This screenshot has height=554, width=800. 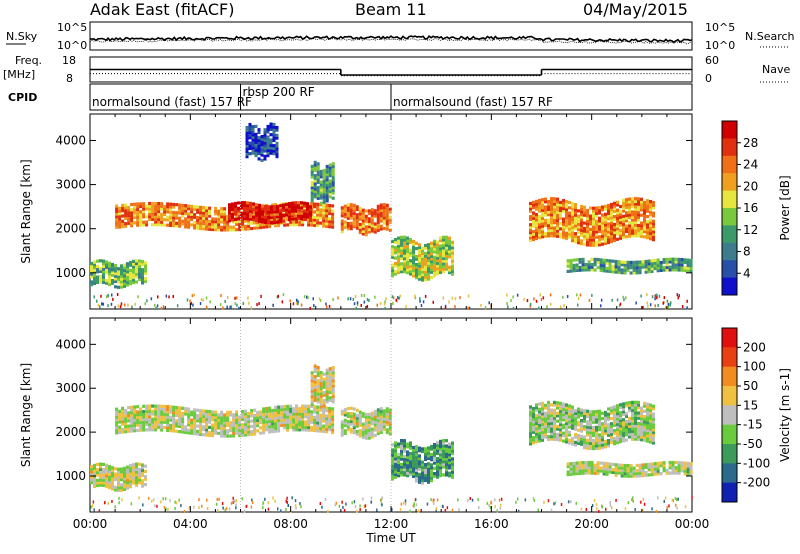 I want to click on vel-panel-xtick-label: 04:00, so click(x=190, y=524).